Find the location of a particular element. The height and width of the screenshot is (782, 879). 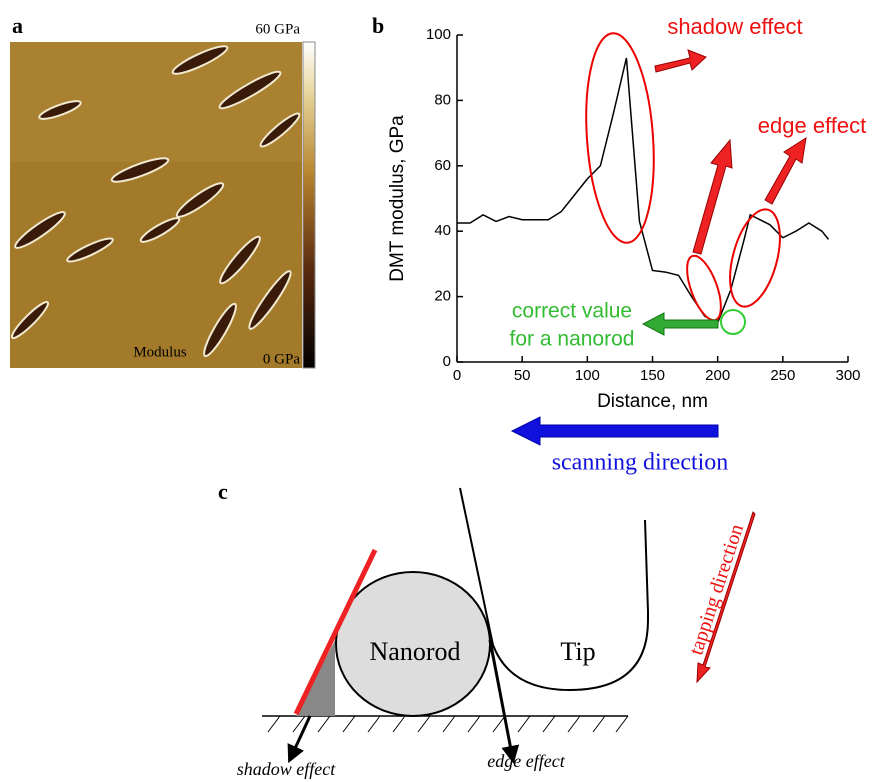

x-tick-label: 150 is located at coordinates (652, 375).